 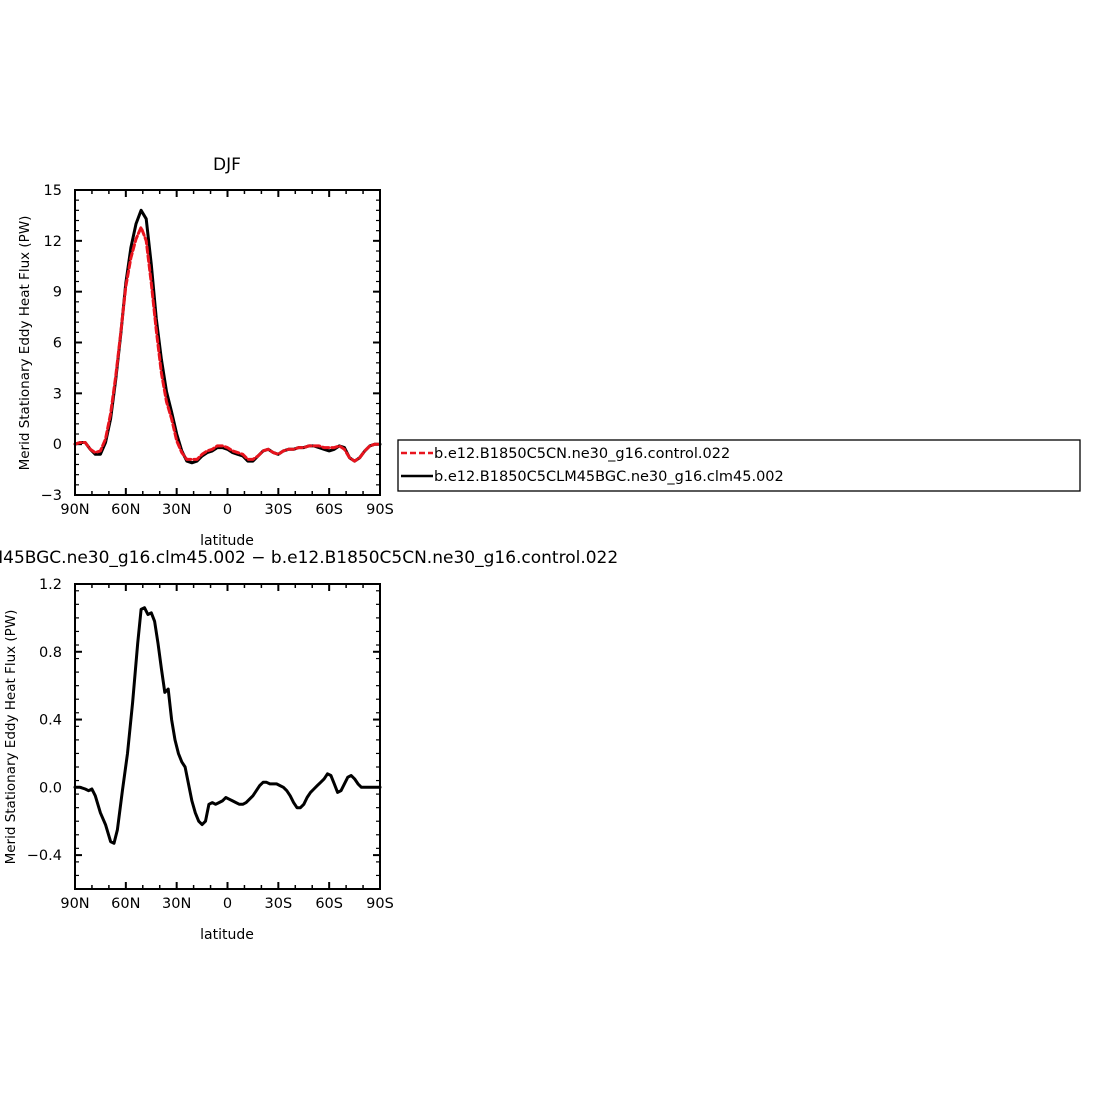 I want to click on bottom-chart-y-axis-label: Merid Stationary Eddy Heat Flux (PW), so click(x=11, y=737).